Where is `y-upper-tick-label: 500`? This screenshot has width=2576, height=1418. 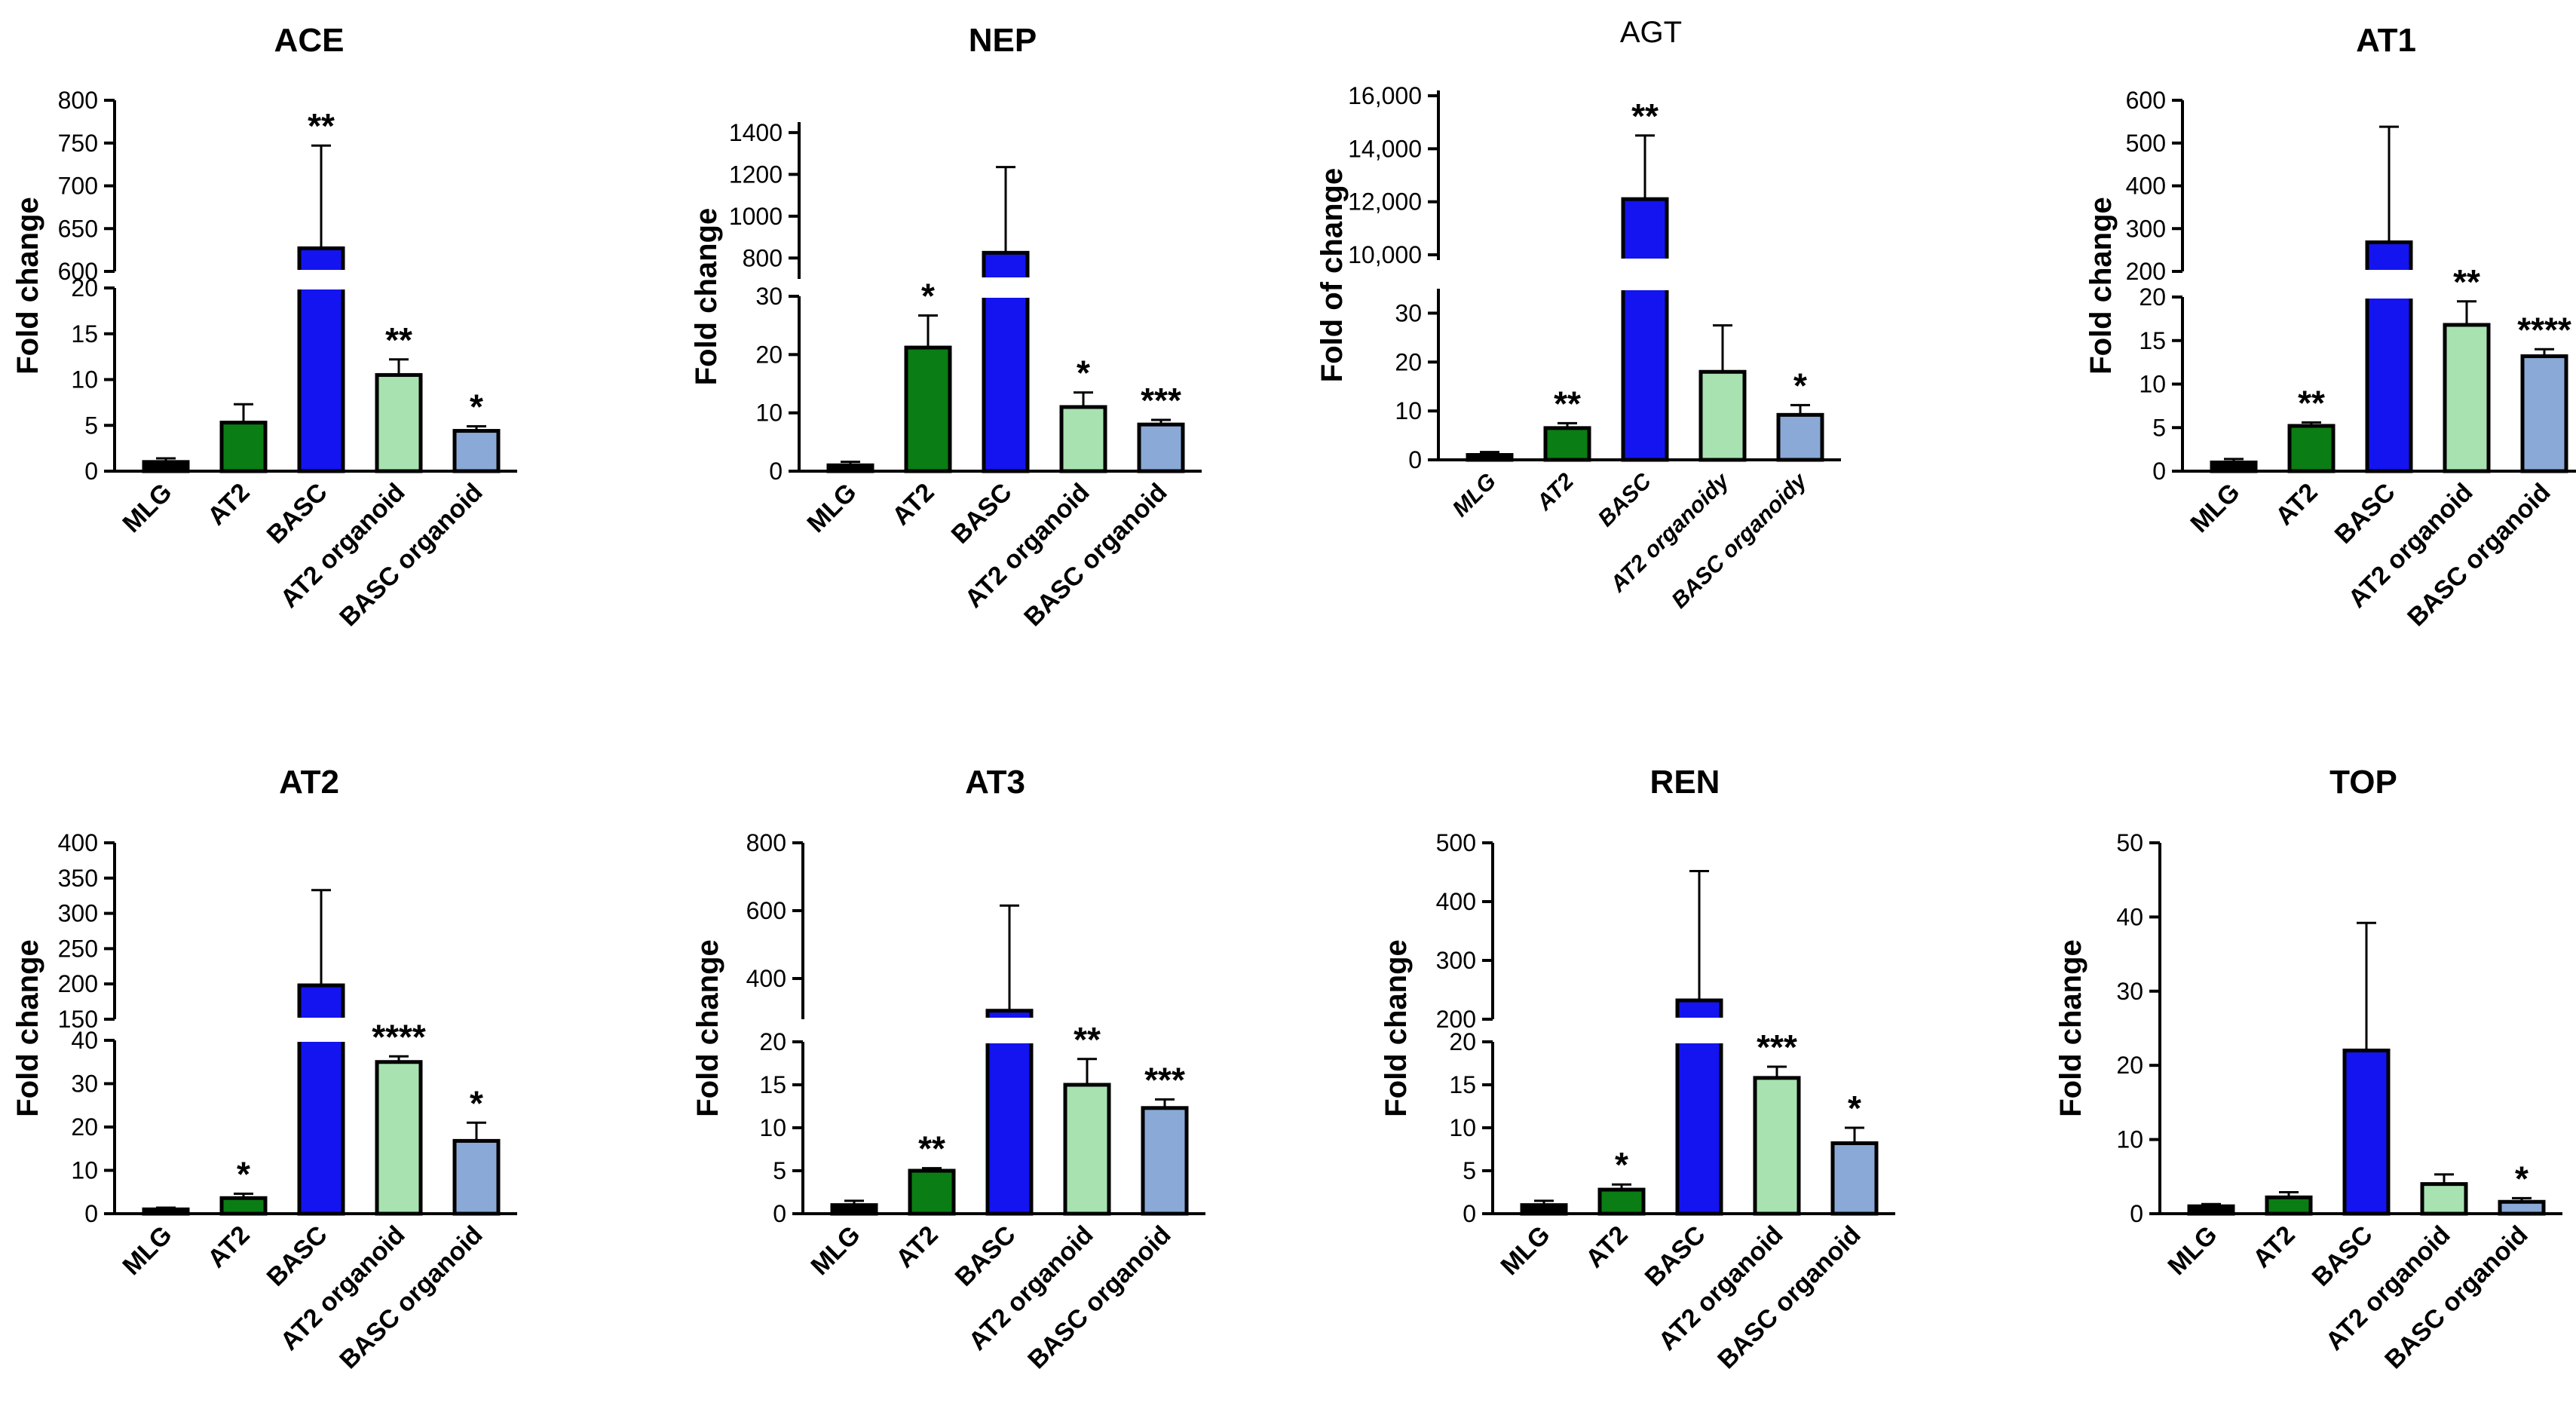 y-upper-tick-label: 500 is located at coordinates (1456, 843).